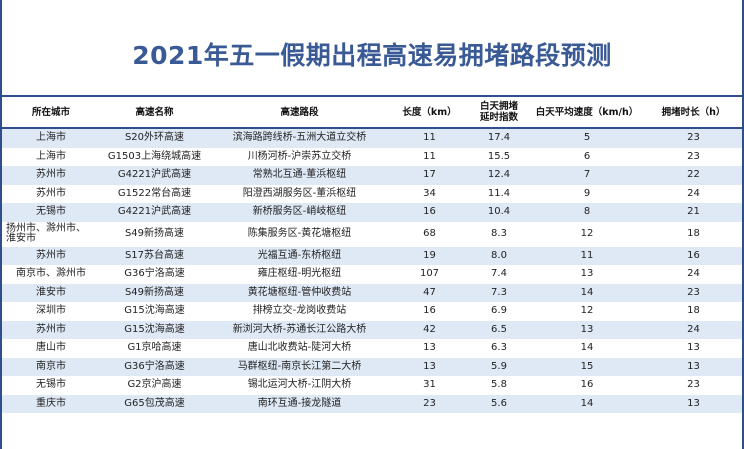 The image size is (744, 449). I want to click on cell-city: 上海市, so click(51, 156).